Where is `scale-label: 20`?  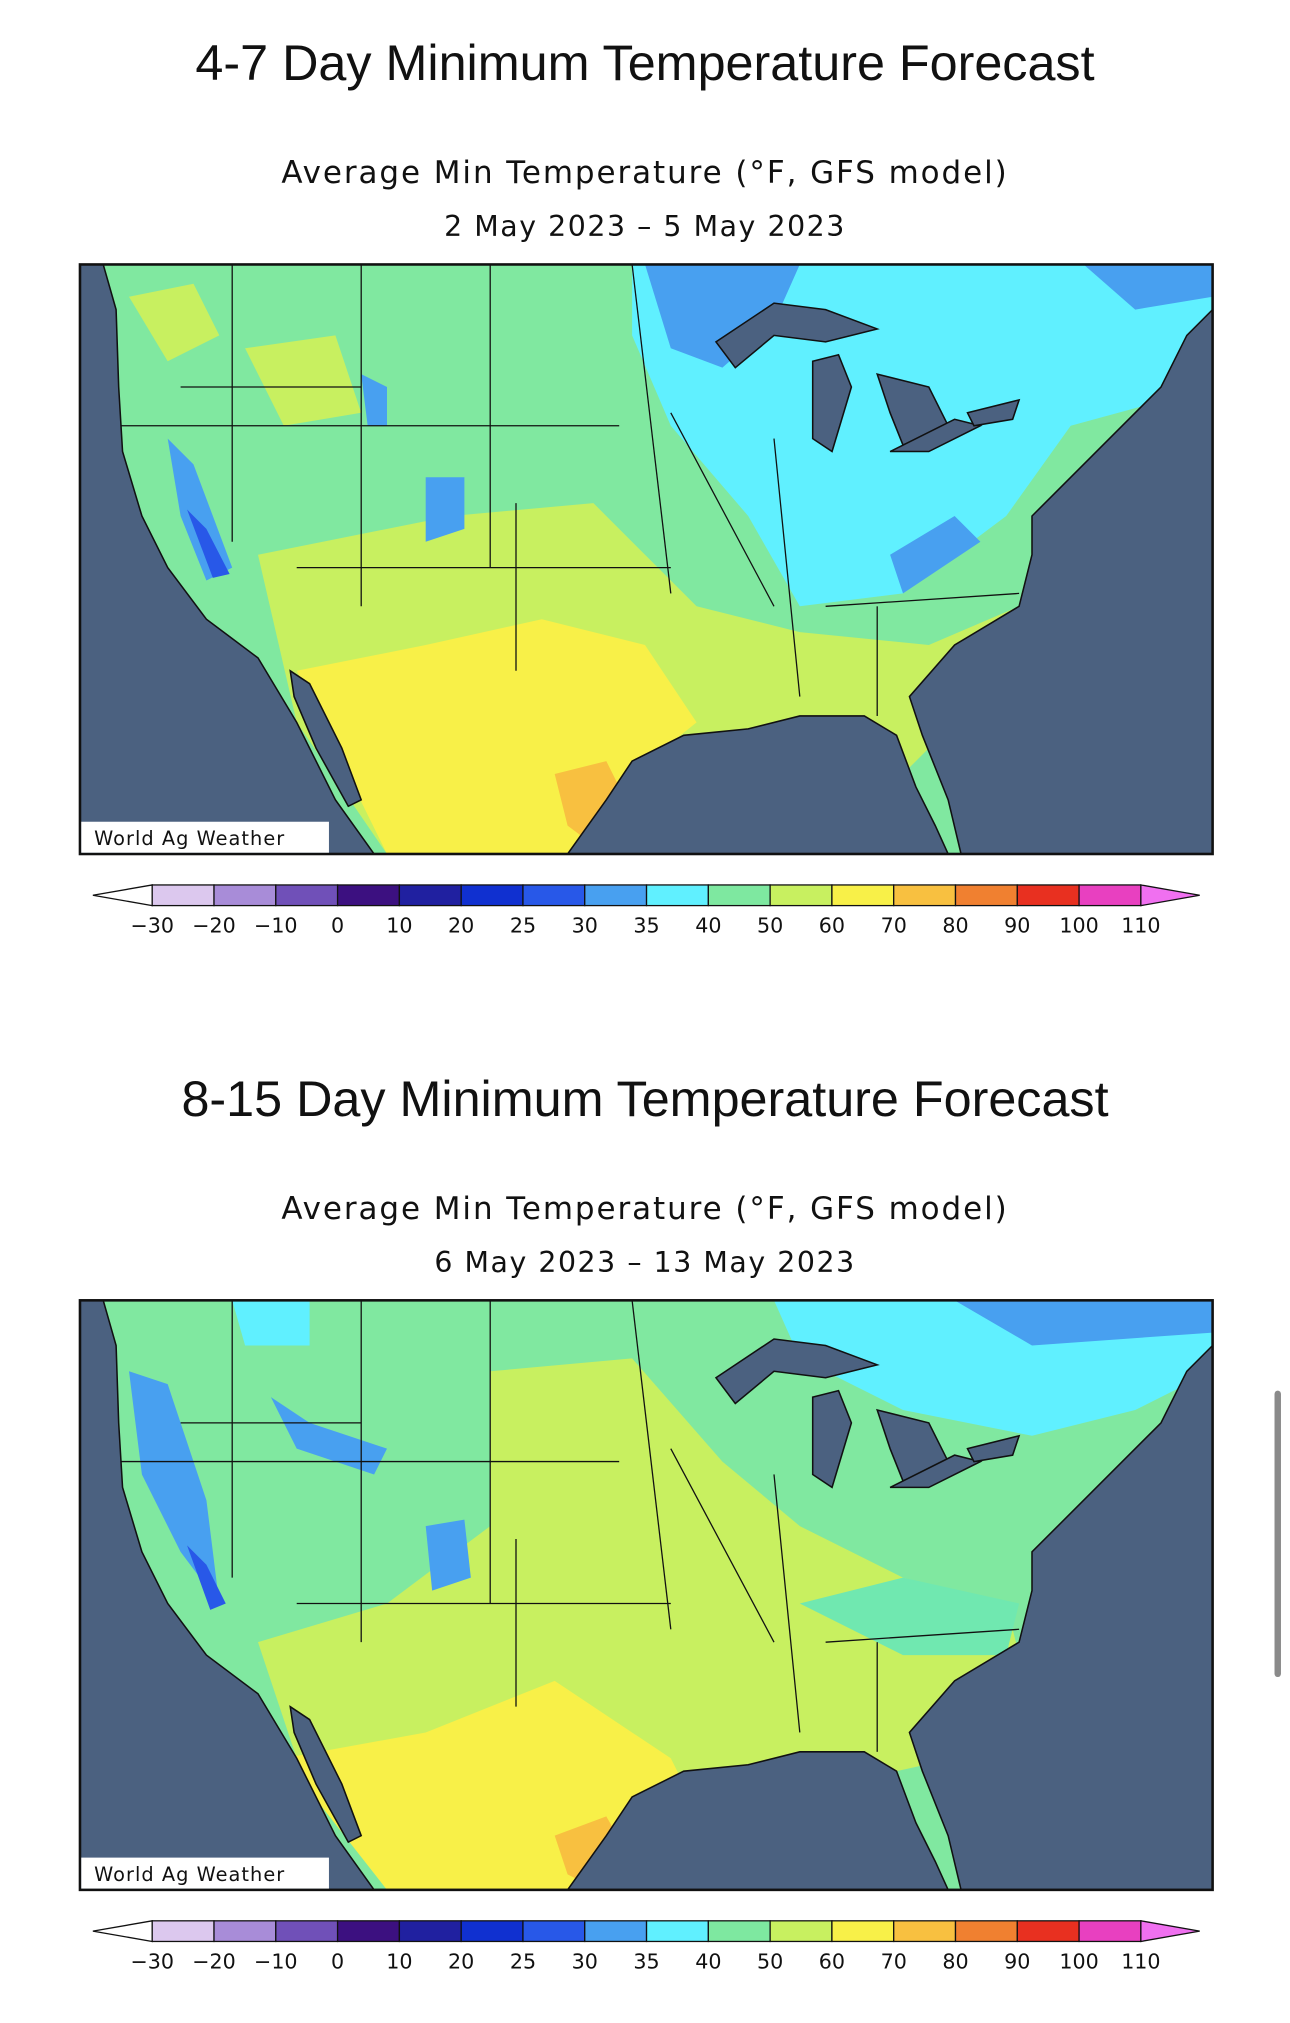
scale-label: 20 is located at coordinates (461, 1962).